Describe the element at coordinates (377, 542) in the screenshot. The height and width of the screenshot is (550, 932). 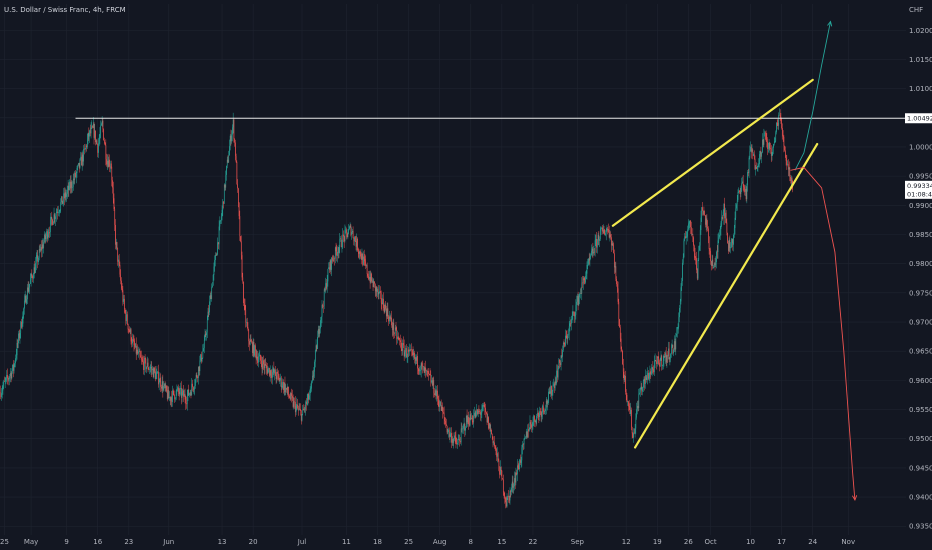
I see `time-tick-label: 18` at that location.